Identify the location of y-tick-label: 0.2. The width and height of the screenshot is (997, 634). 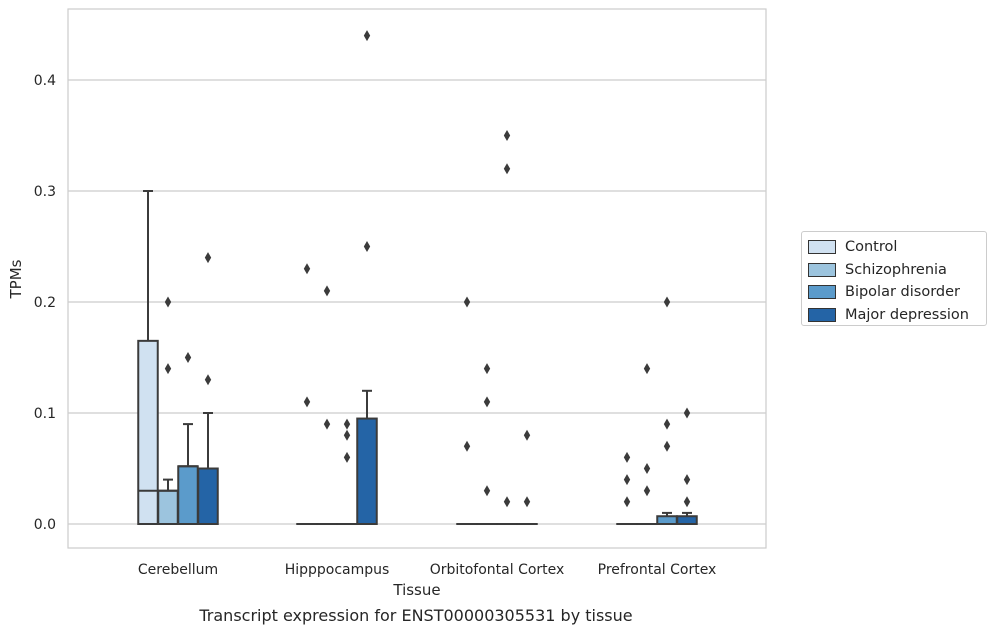
(45, 303).